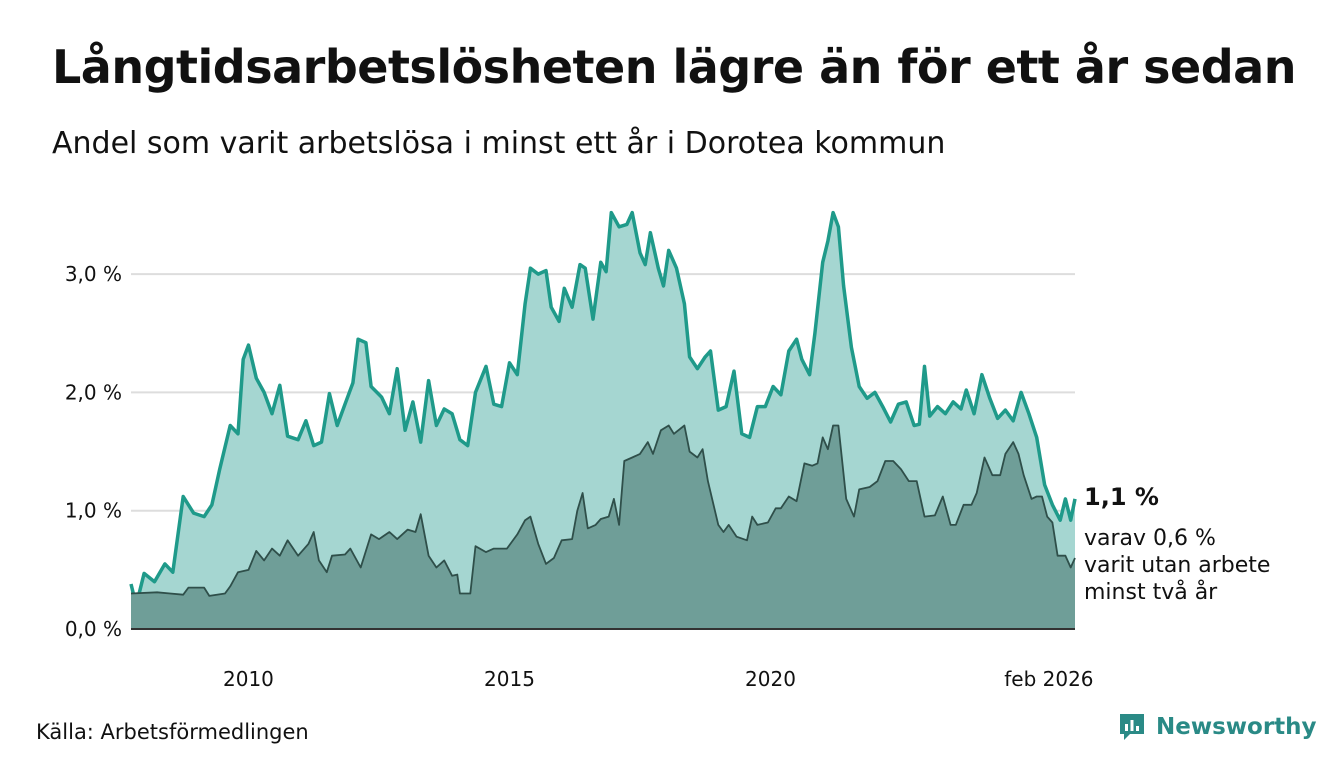  I want to click on end-label-sub-line-2: minst två år, so click(1151, 592).